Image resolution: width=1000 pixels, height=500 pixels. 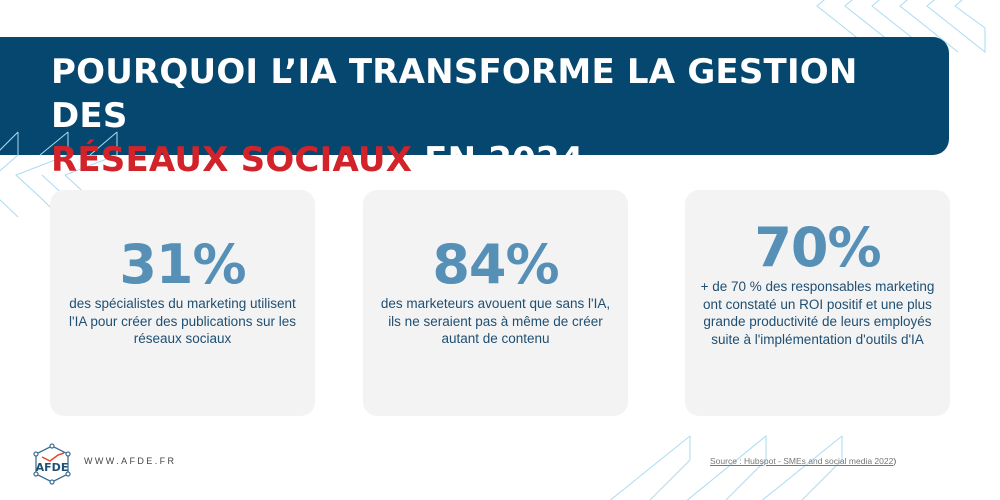 I want to click on website-link: WWW.AFDE.FR, so click(x=130, y=461).